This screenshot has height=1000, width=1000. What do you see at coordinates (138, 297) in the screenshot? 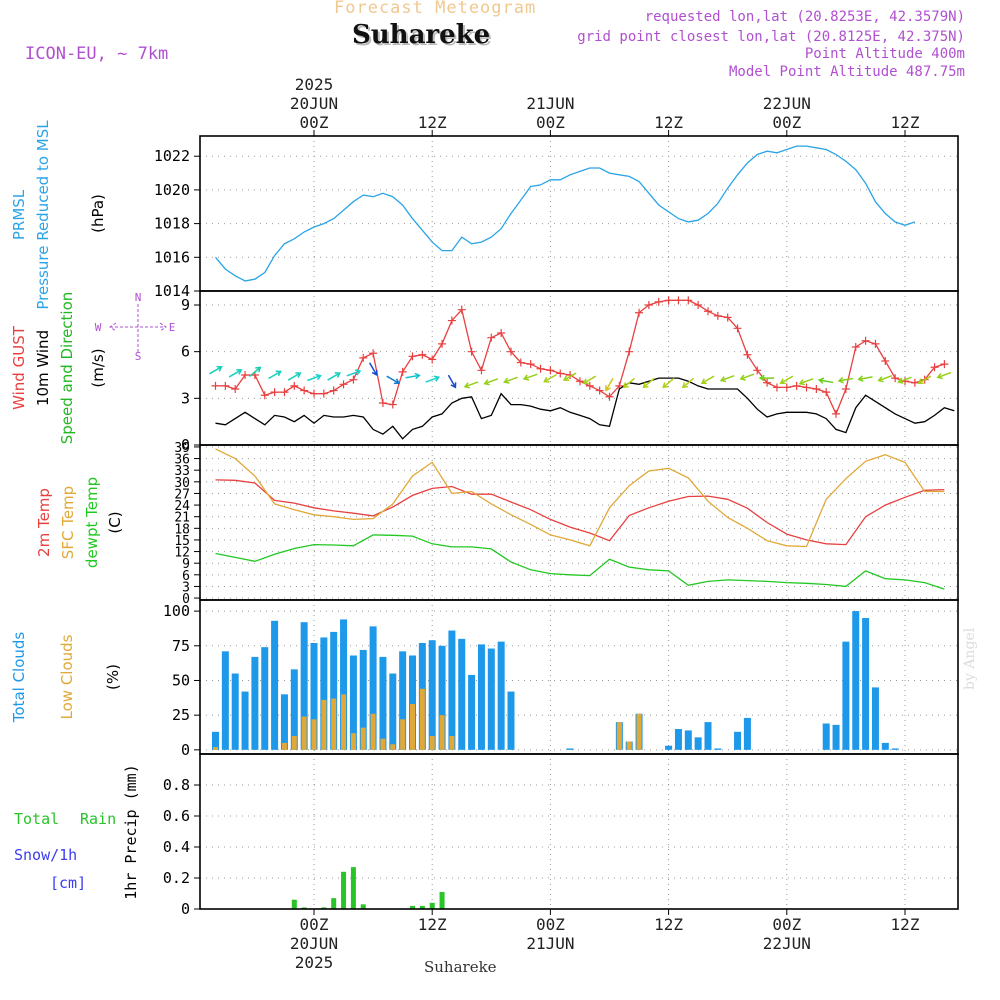
I see `compass-n: N` at bounding box center [138, 297].